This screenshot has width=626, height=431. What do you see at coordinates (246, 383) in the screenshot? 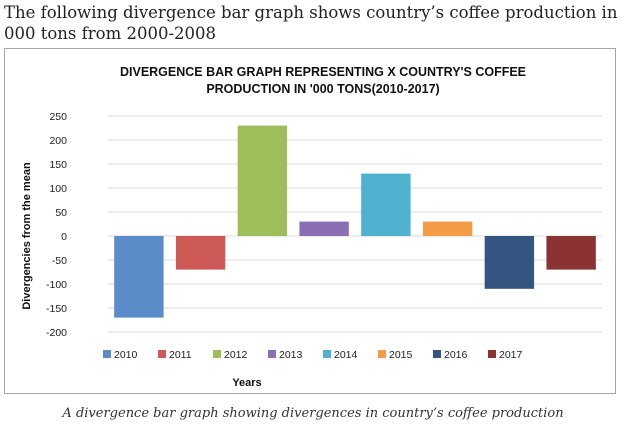
I see `x-axis-label: Years` at bounding box center [246, 383].